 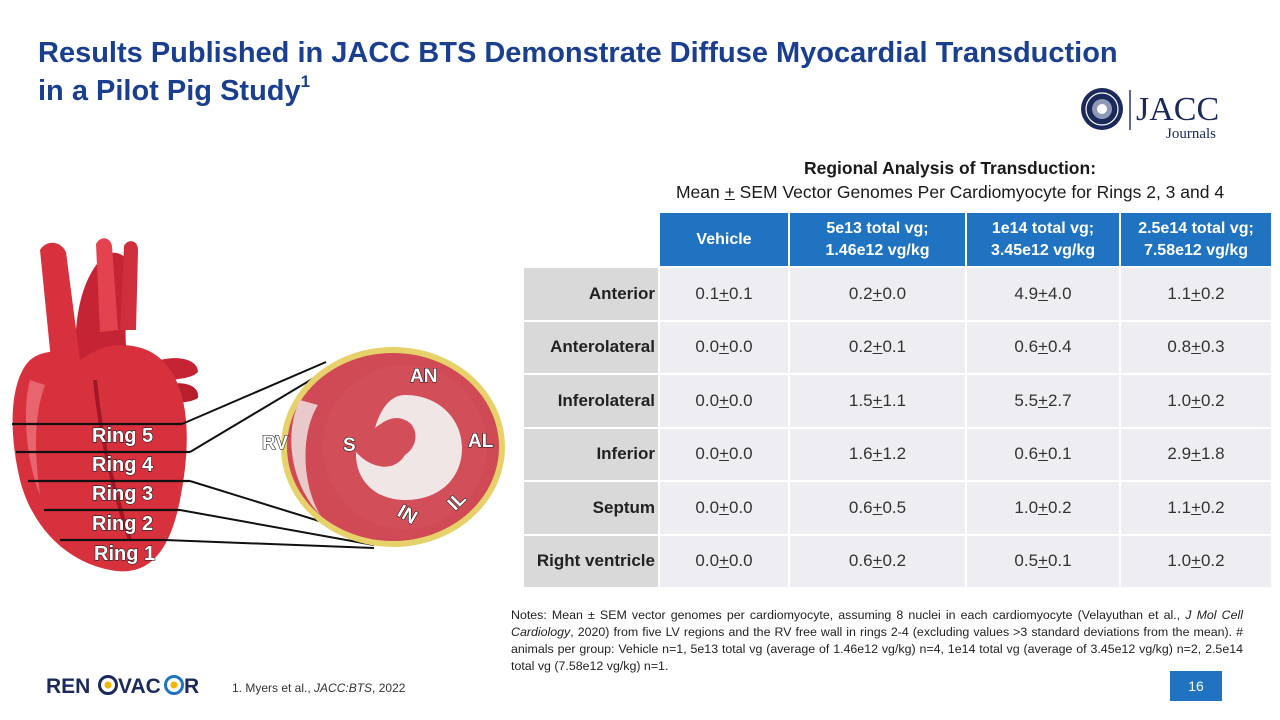 What do you see at coordinates (123, 465) in the screenshot?
I see `ring-label-4: Ring 4` at bounding box center [123, 465].